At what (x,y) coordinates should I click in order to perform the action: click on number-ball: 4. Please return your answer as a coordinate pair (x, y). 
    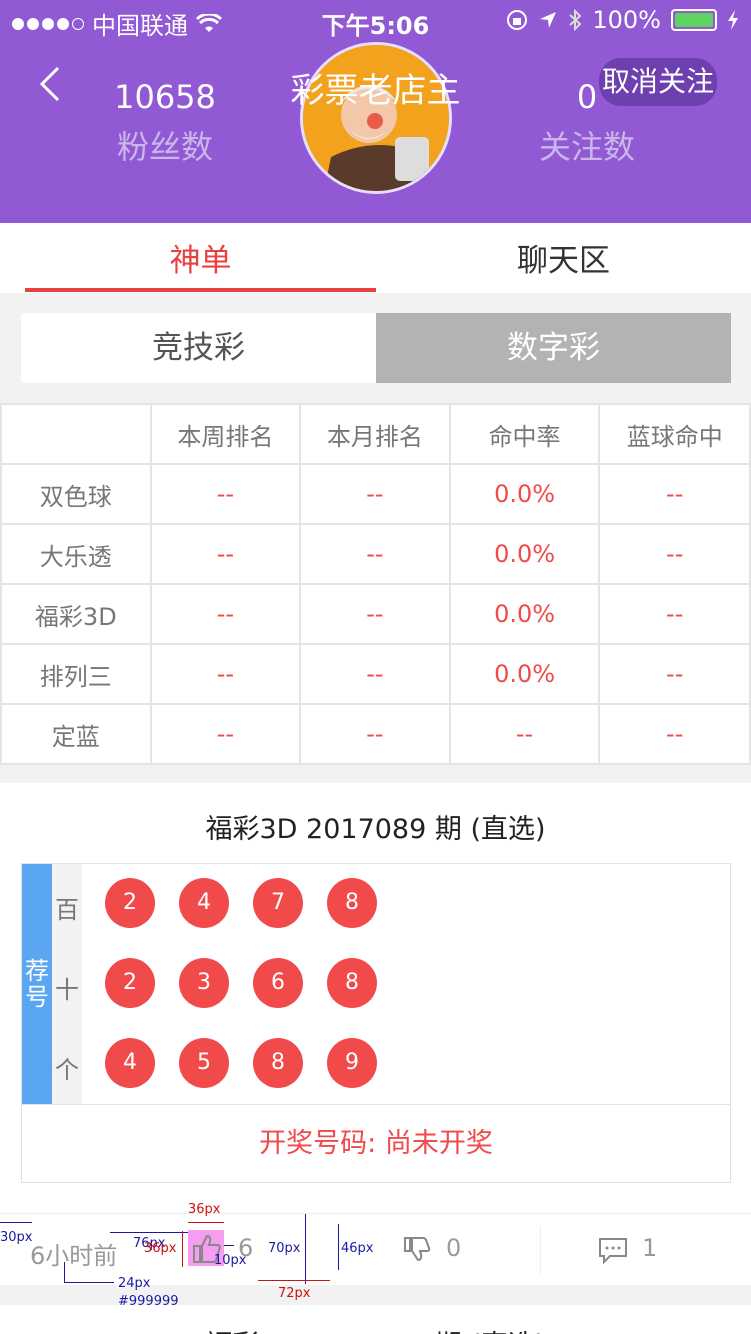
    Looking at the image, I should click on (204, 903).